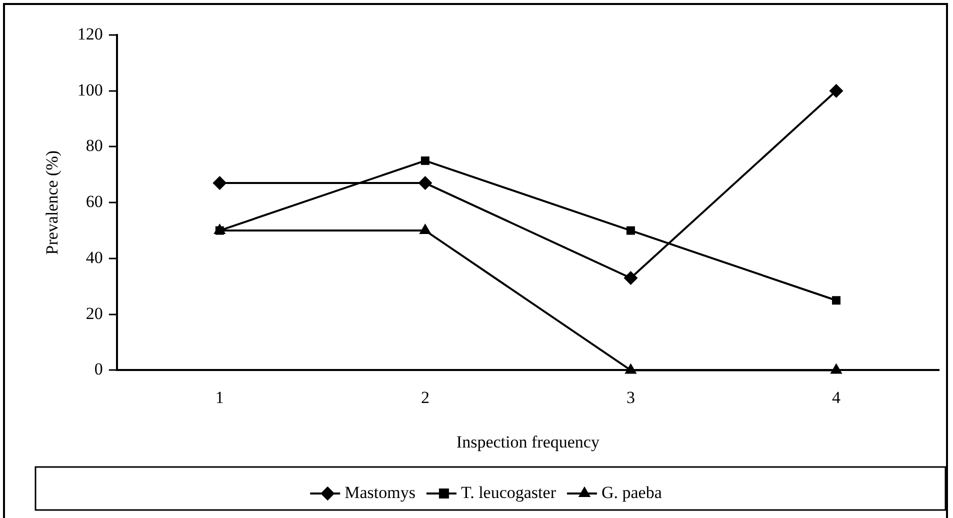  What do you see at coordinates (631, 492) in the screenshot?
I see `legend-label: G. paeba` at bounding box center [631, 492].